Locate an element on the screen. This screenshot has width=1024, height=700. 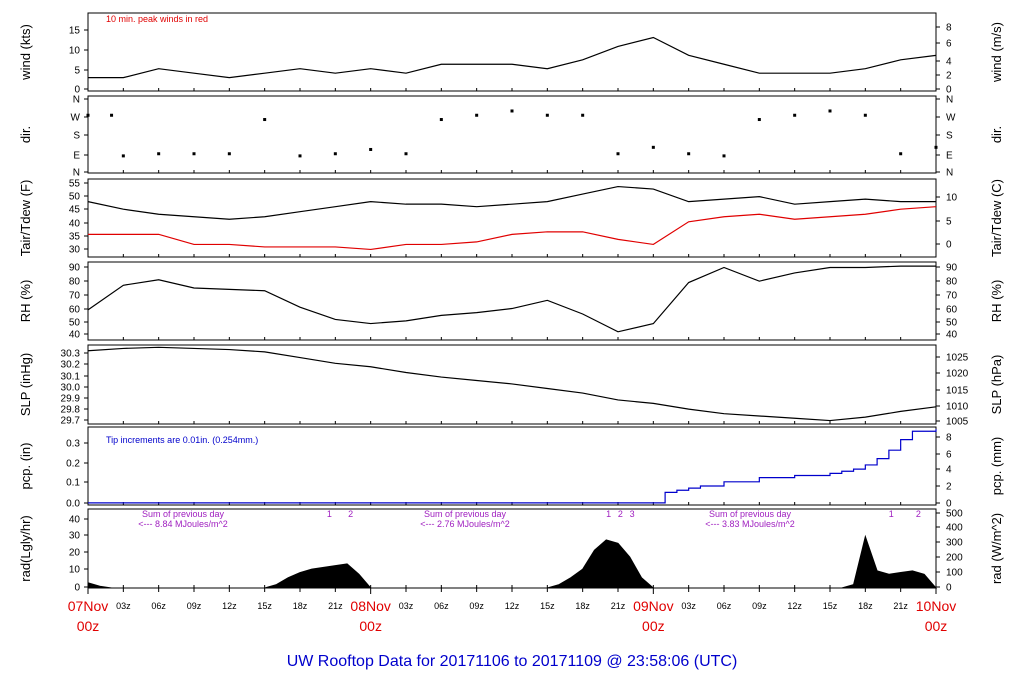
slp-ylabel-right: SLP (hPa) is located at coordinates (996, 385).